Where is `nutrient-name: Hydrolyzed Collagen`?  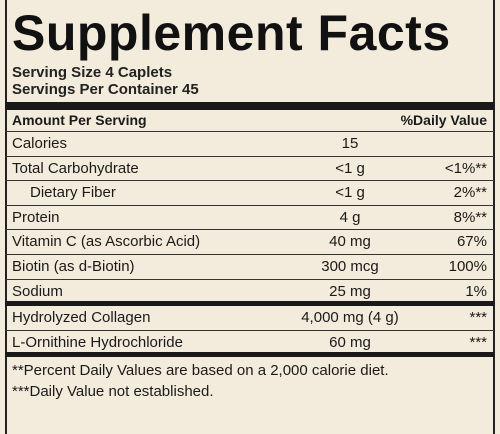
nutrient-name: Hydrolyzed Collagen is located at coordinates (81, 318).